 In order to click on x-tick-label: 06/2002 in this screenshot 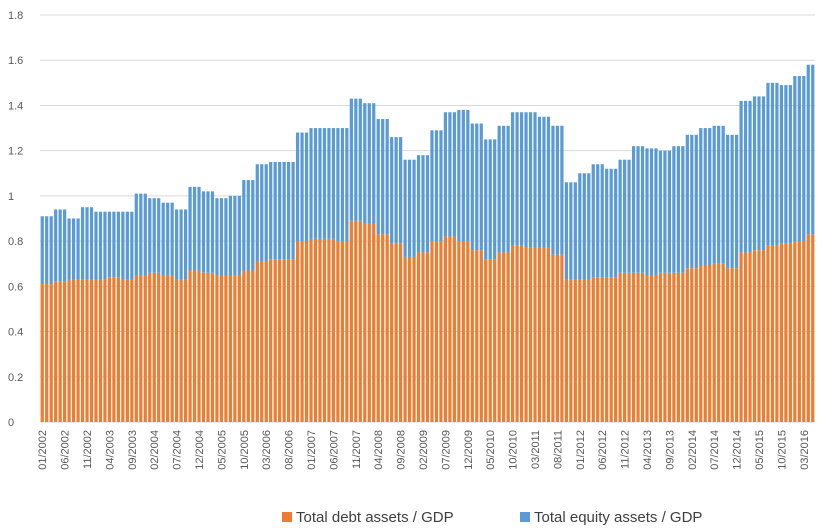, I will do `click(66, 450)`.